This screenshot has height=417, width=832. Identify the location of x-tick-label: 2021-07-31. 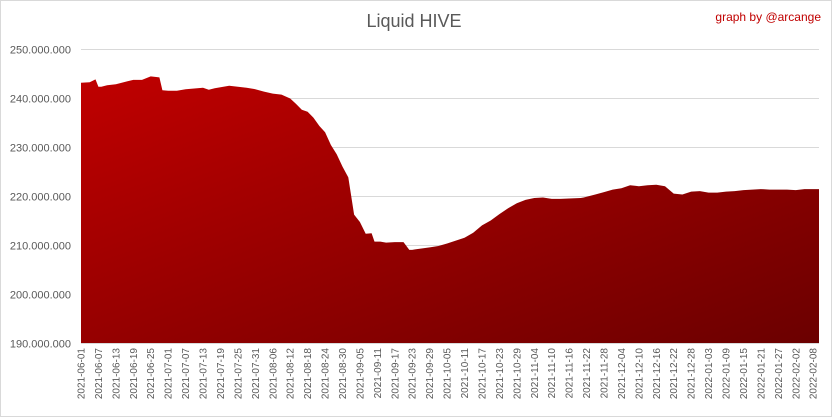
(256, 374).